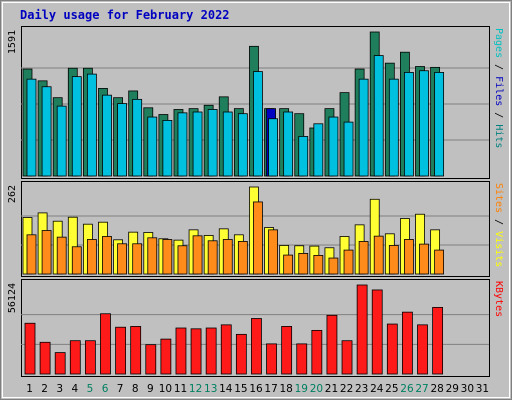 Image resolution: width=512 pixels, height=400 pixels. I want to click on x-tick-label-14: 14, so click(226, 389).